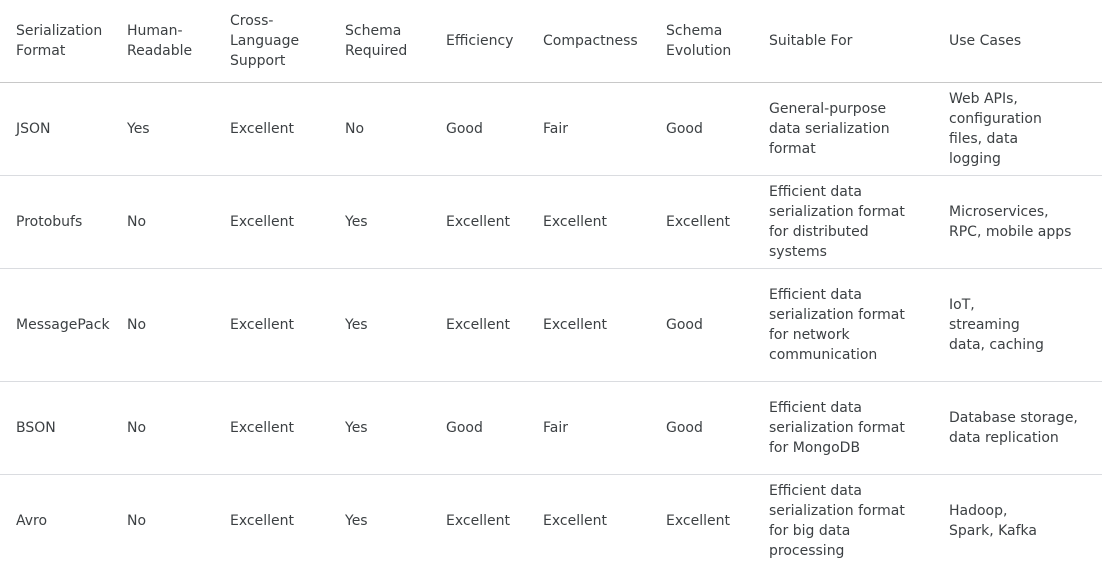 The height and width of the screenshot is (567, 1102). What do you see at coordinates (811, 40) in the screenshot?
I see `header-label: Suitable For` at bounding box center [811, 40].